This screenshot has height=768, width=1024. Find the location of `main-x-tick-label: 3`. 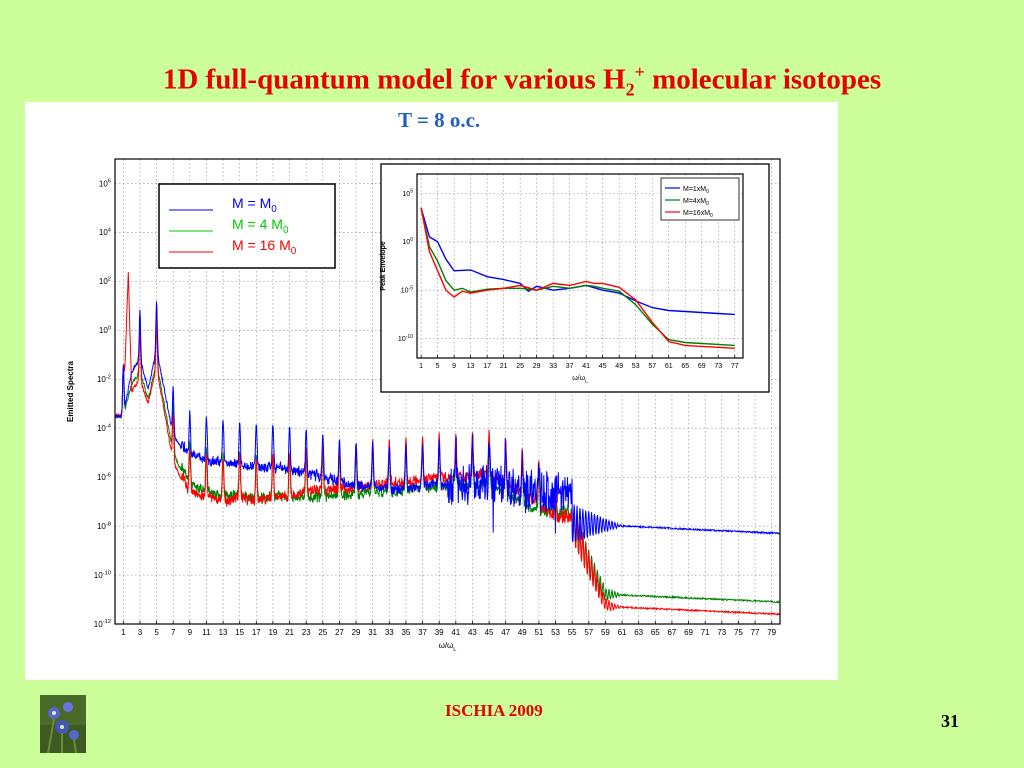

main-x-tick-label: 3 is located at coordinates (140, 632).